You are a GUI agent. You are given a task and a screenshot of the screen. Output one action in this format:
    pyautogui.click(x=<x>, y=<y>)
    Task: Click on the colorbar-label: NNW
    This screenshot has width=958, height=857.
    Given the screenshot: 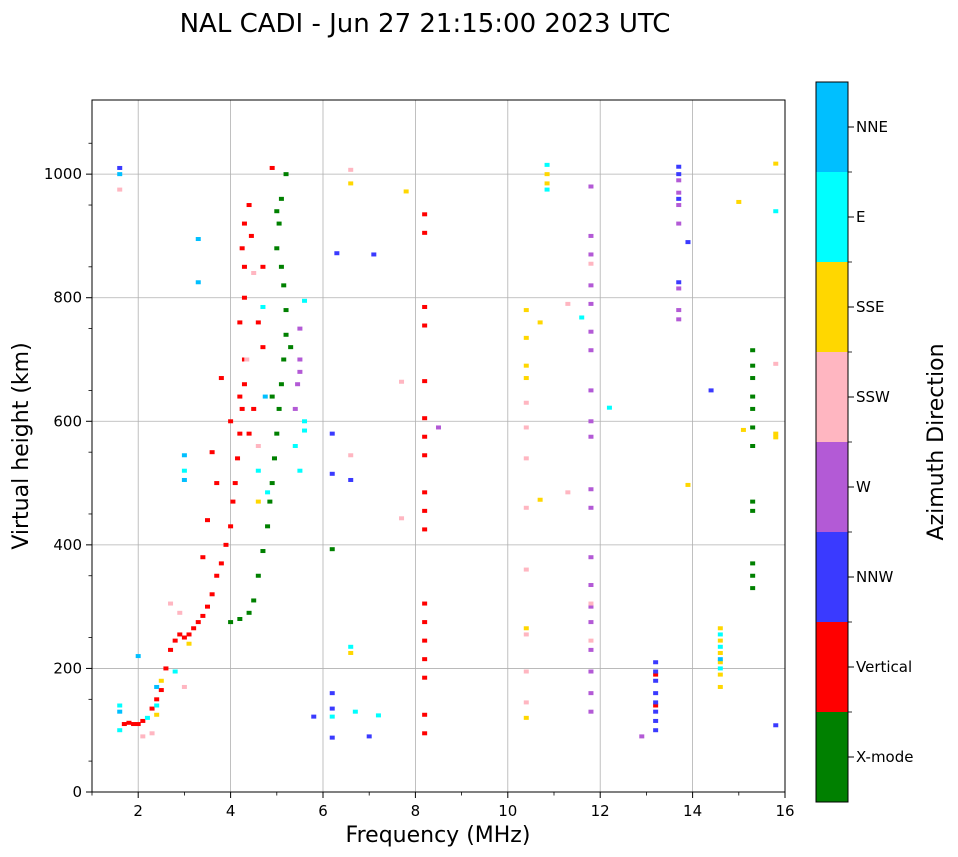 What is the action you would take?
    pyautogui.click(x=874, y=577)
    